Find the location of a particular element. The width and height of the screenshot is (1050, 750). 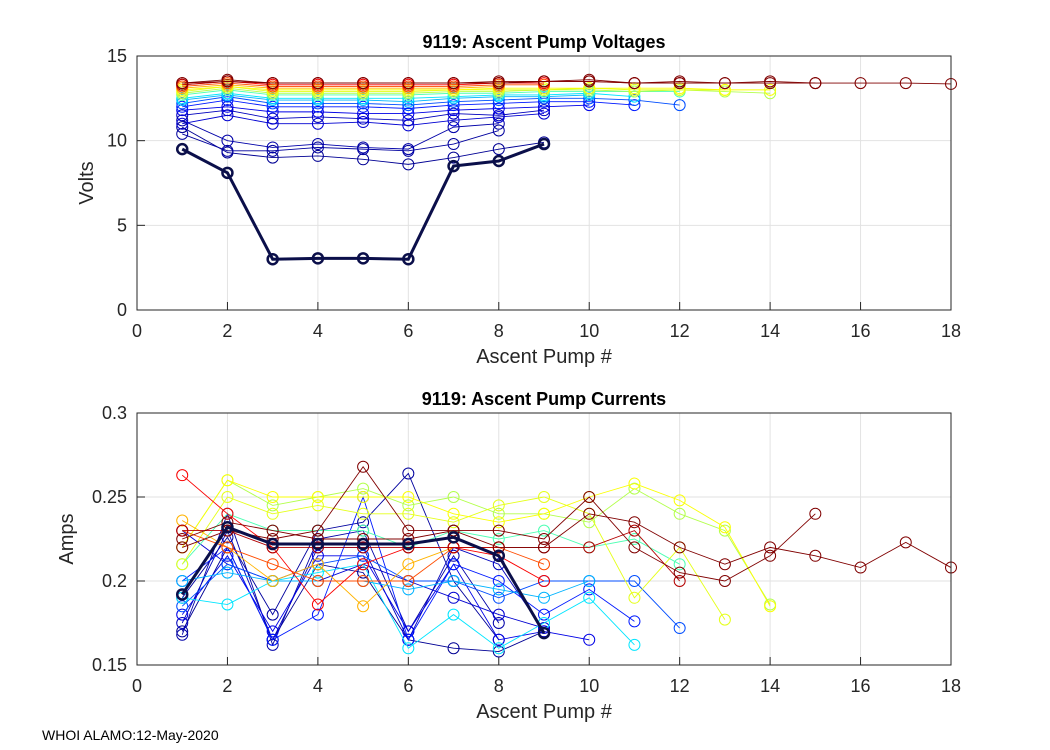

y-axis-label: Volts is located at coordinates (87, 182).